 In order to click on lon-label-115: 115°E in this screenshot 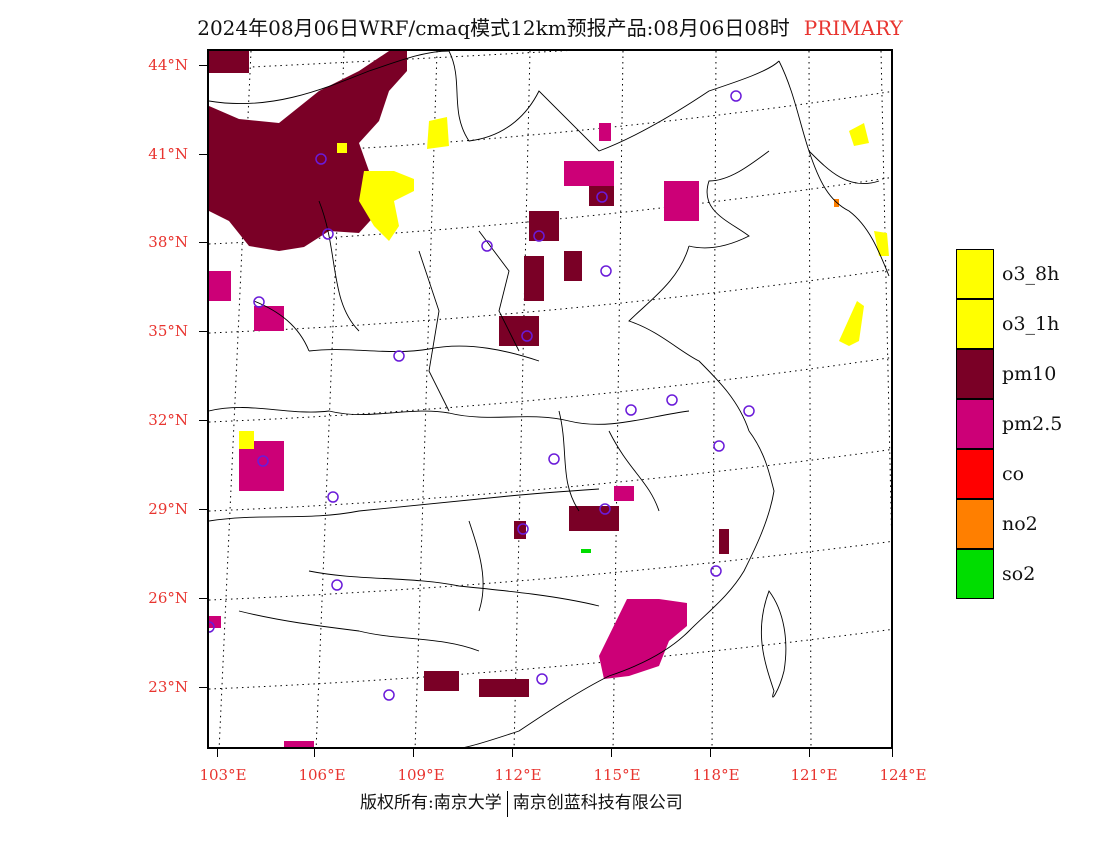, I will do `click(617, 775)`.